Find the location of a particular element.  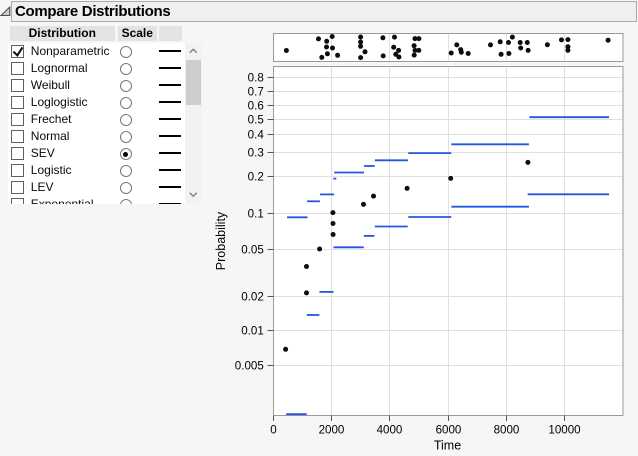

svg-text: 0 is located at coordinates (273, 430).